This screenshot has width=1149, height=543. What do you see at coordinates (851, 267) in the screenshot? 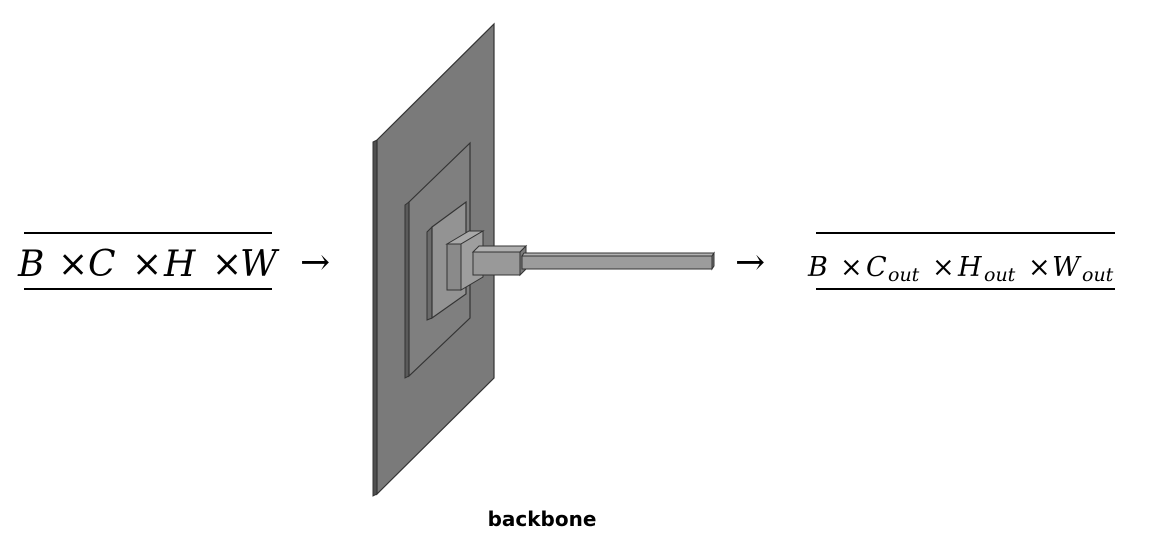
I see `output-times-1: ×` at bounding box center [851, 267].